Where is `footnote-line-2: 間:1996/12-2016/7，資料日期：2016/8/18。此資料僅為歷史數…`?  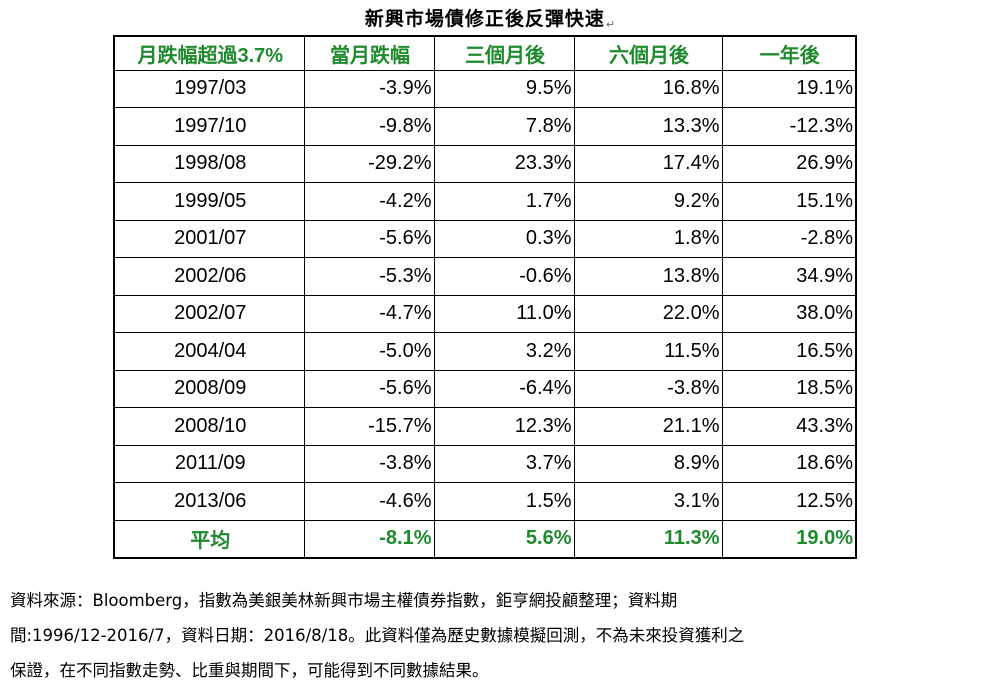
footnote-line-2: 間:1996/12-2016/7，資料日期：2016/8/18。此資料僅為歷史數… is located at coordinates (377, 635).